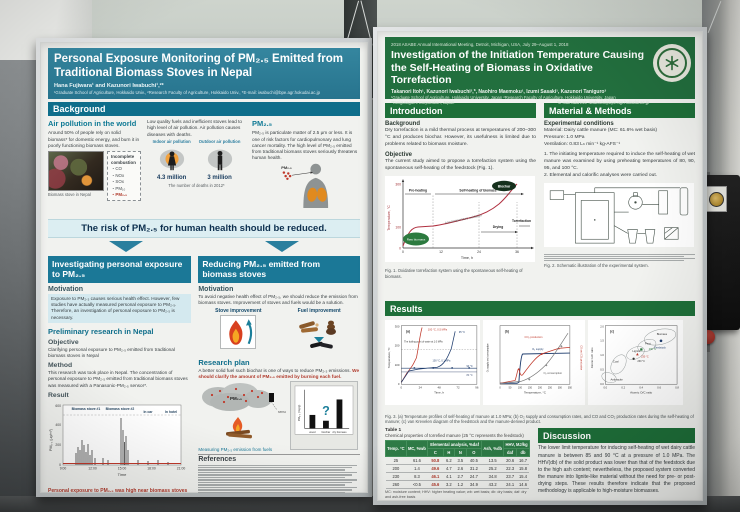 Image resolution: width=740 pixels, height=512 pixels. Describe the element at coordinates (204, 247) in the screenshot. I see `flow-arrows` at that location.